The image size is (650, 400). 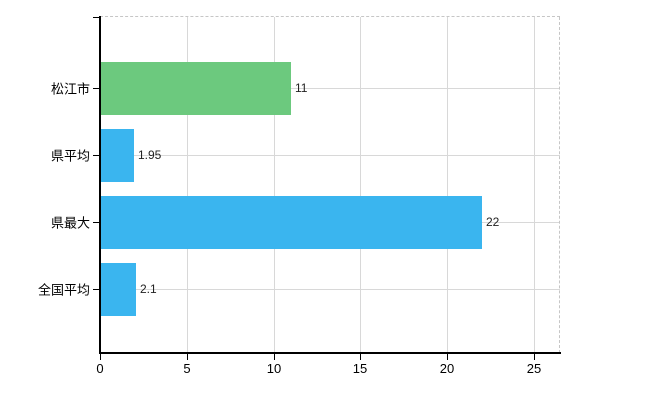 I want to click on x-tick-label: 10, so click(x=274, y=368).